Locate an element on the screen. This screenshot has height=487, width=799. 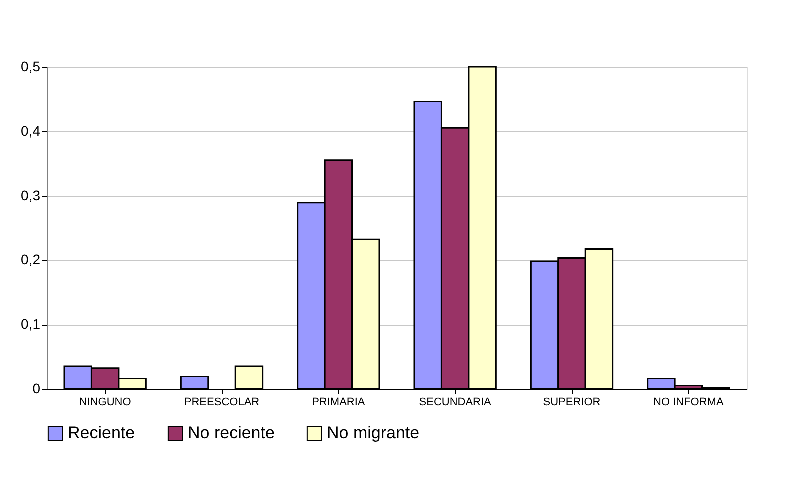
y-tick-label: 0 is located at coordinates (36, 388).